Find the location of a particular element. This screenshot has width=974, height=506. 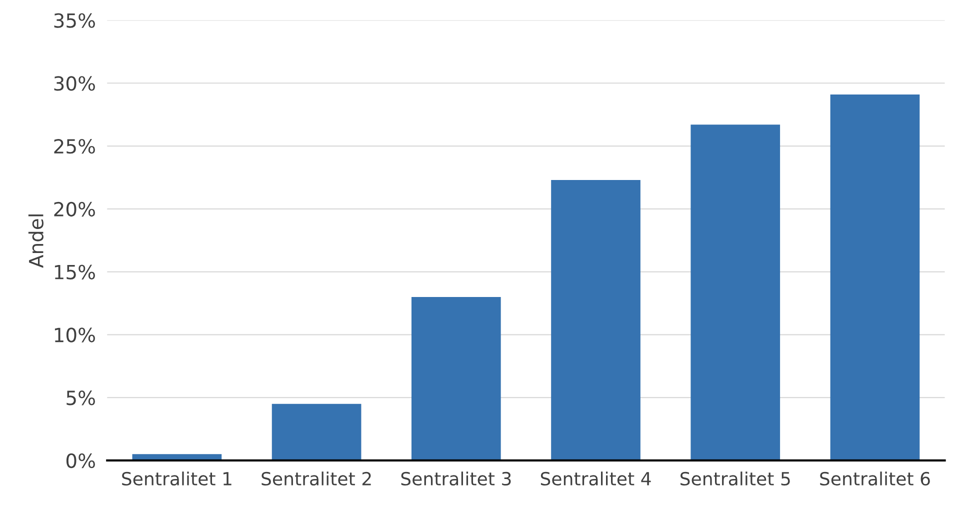

y-tick-label: 0% is located at coordinates (80, 460).